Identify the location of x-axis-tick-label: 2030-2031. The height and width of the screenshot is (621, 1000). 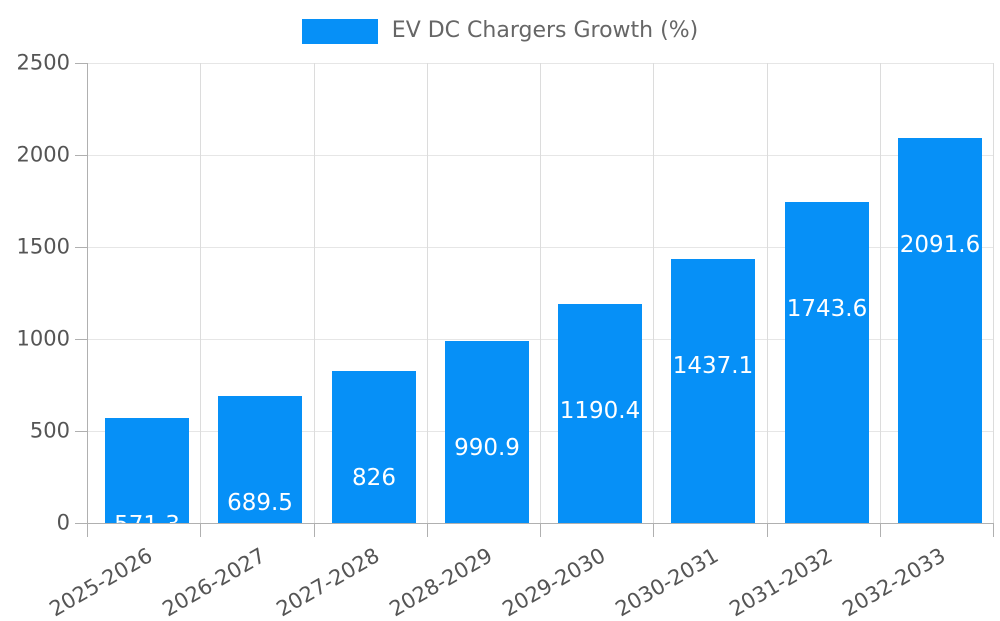
(666, 582).